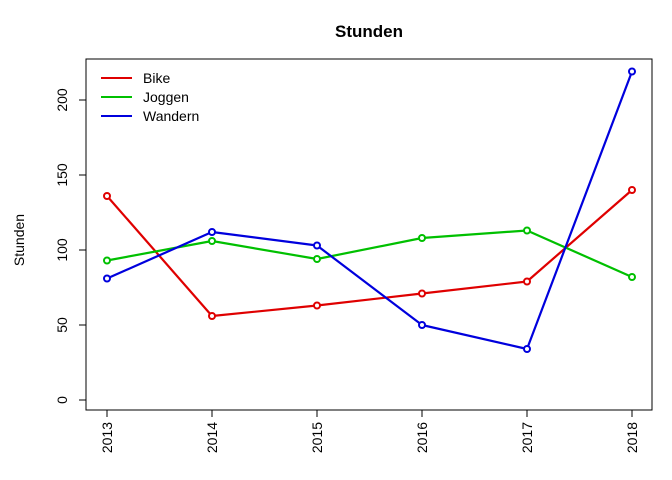  I want to click on series-joggen, so click(369, 253).